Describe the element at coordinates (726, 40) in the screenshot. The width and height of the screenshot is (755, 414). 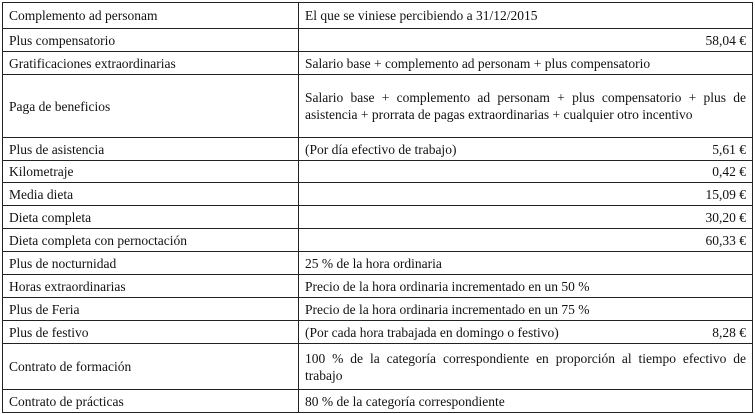
I see `amount-text: 58,04 €` at that location.